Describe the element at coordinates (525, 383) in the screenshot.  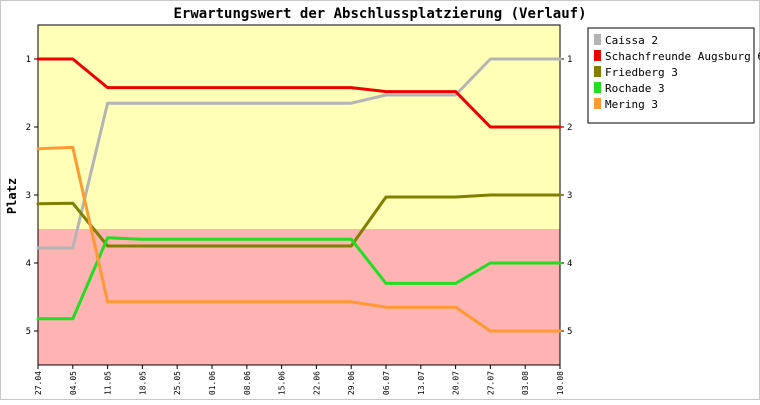
I see `x-tick-label: 03.08` at that location.